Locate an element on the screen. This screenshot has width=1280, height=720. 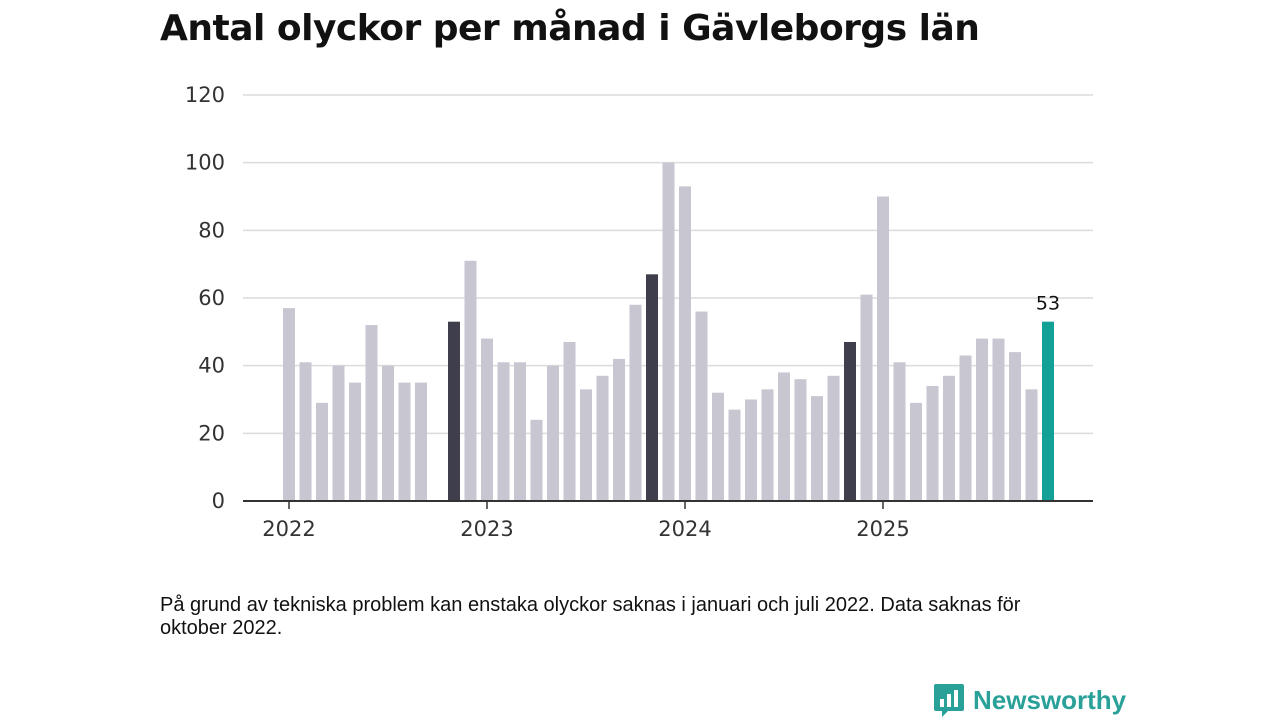
brand-logo: Newsworthy is located at coordinates (1029, 700).